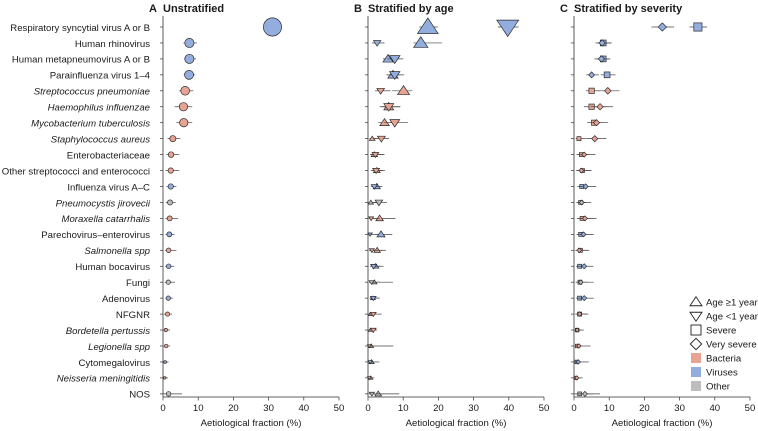 This screenshot has height=431, width=758. I want to click on series-diamond, so click(624, 209).